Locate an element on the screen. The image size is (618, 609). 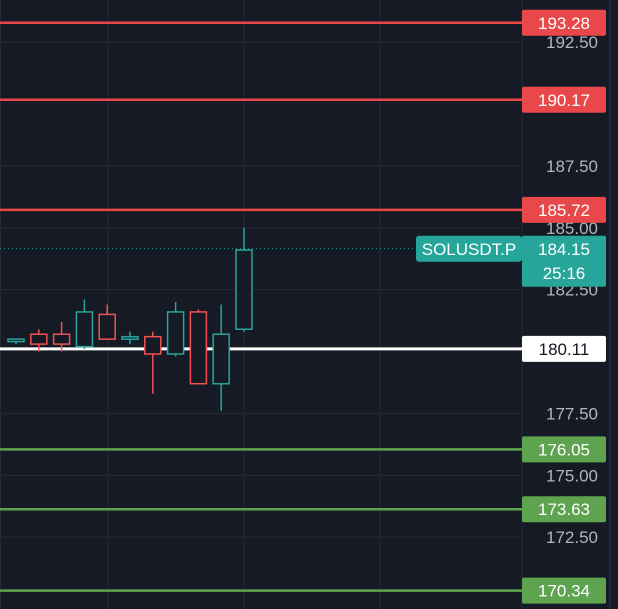
last-price-box is located at coordinates (564, 261).